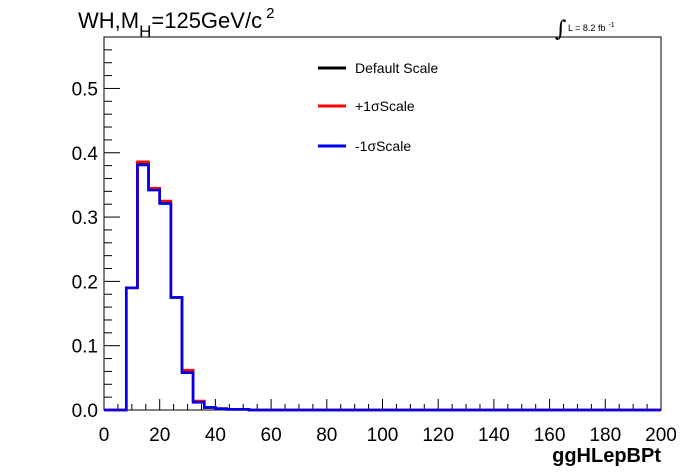  I want to click on y-tick-label: 0.0, so click(85, 411).